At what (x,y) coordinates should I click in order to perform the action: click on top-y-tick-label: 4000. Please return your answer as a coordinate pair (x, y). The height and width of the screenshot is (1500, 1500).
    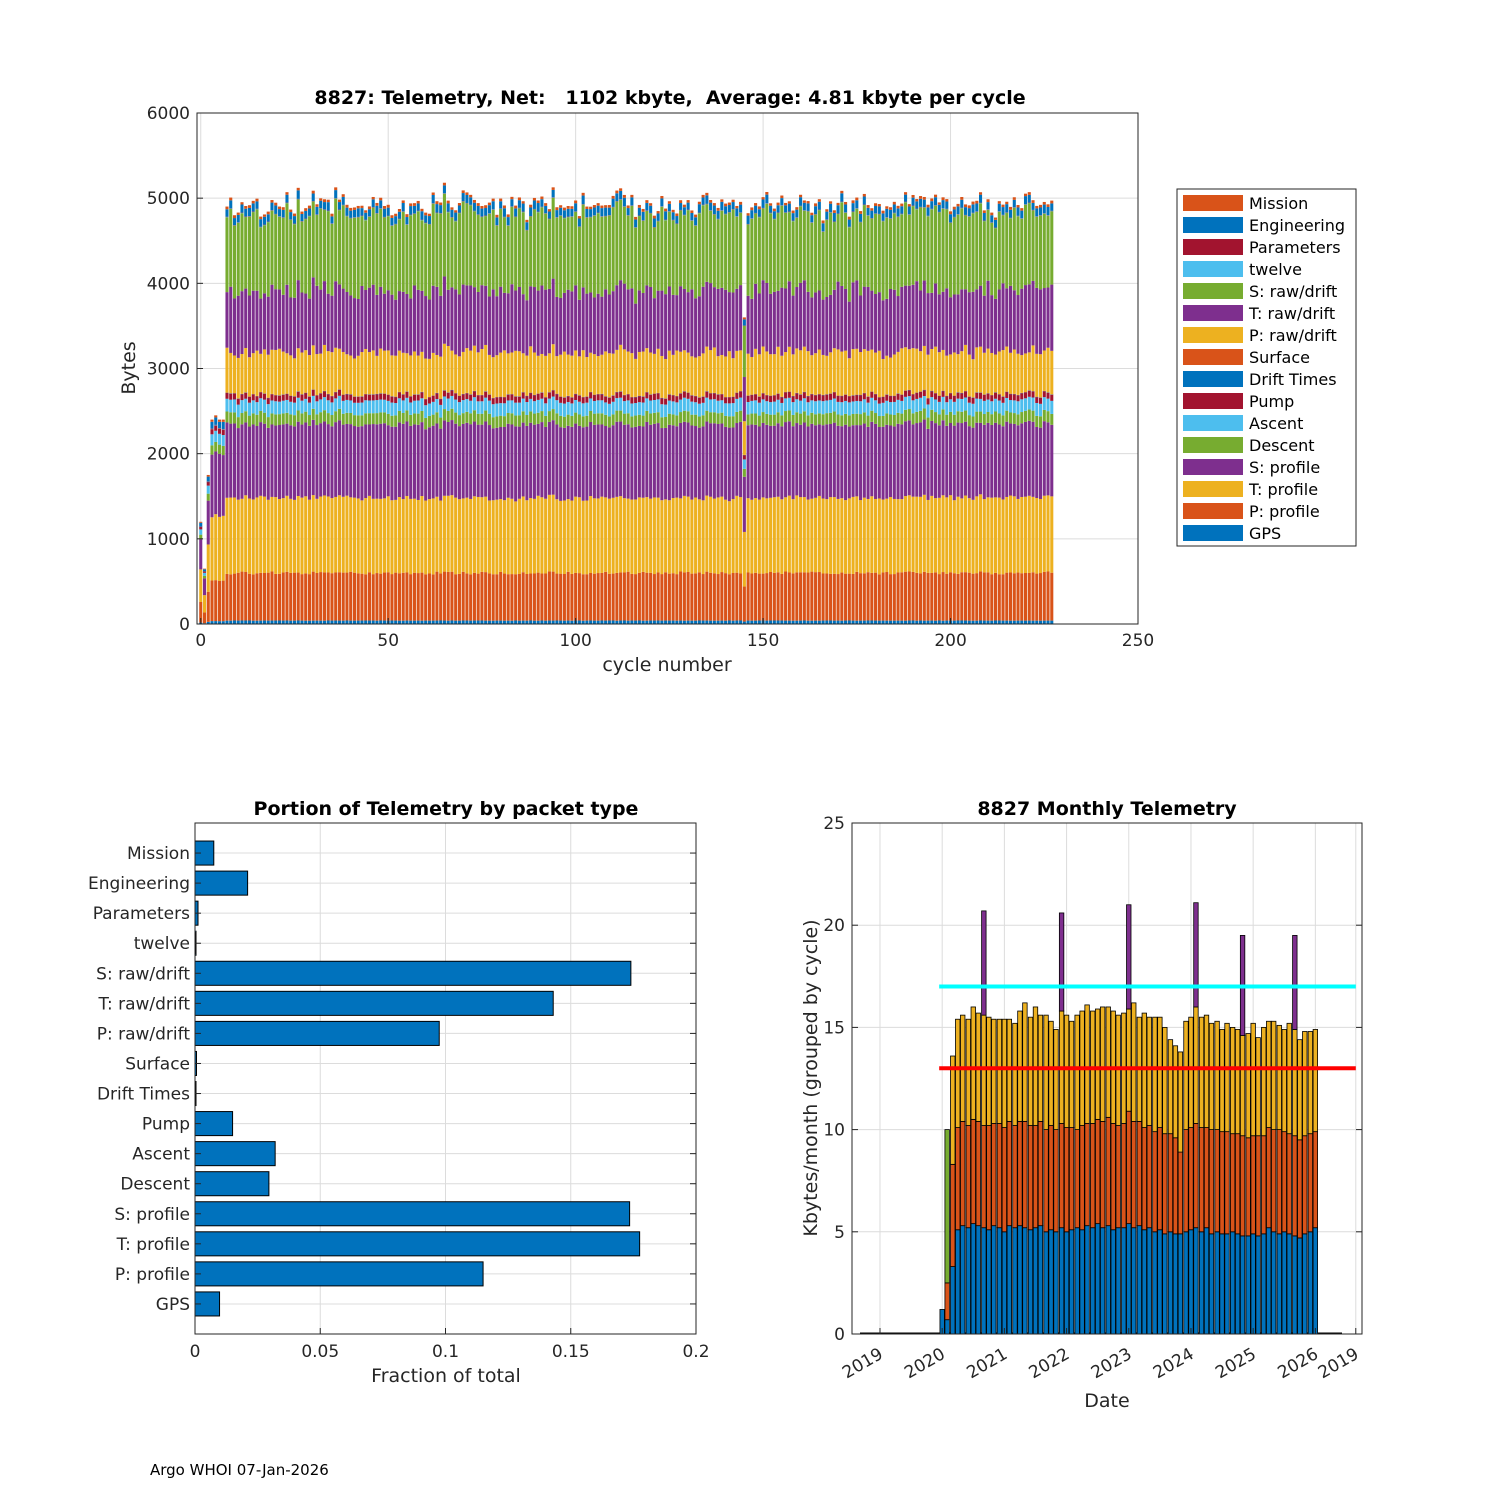
    Looking at the image, I should click on (168, 284).